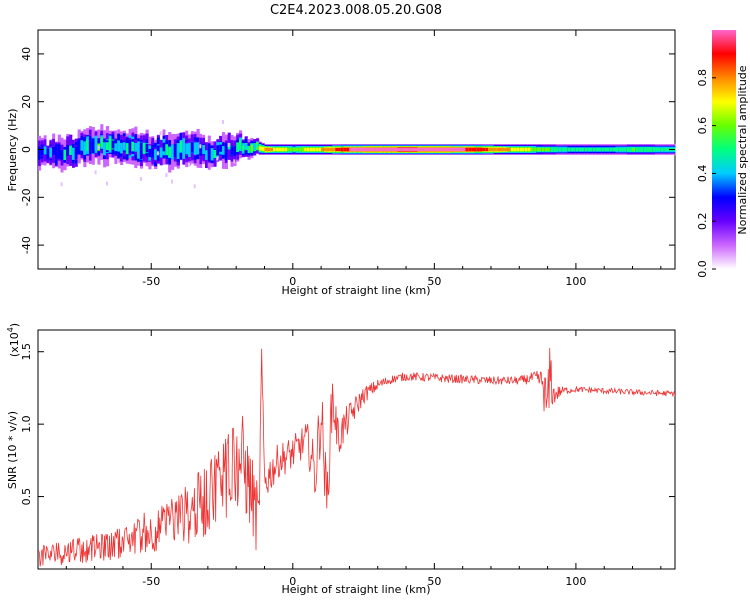 Image resolution: width=750 pixels, height=600 pixels. What do you see at coordinates (26, 245) in the screenshot?
I see `spectrogram-y-tick-label: -40` at bounding box center [26, 245].